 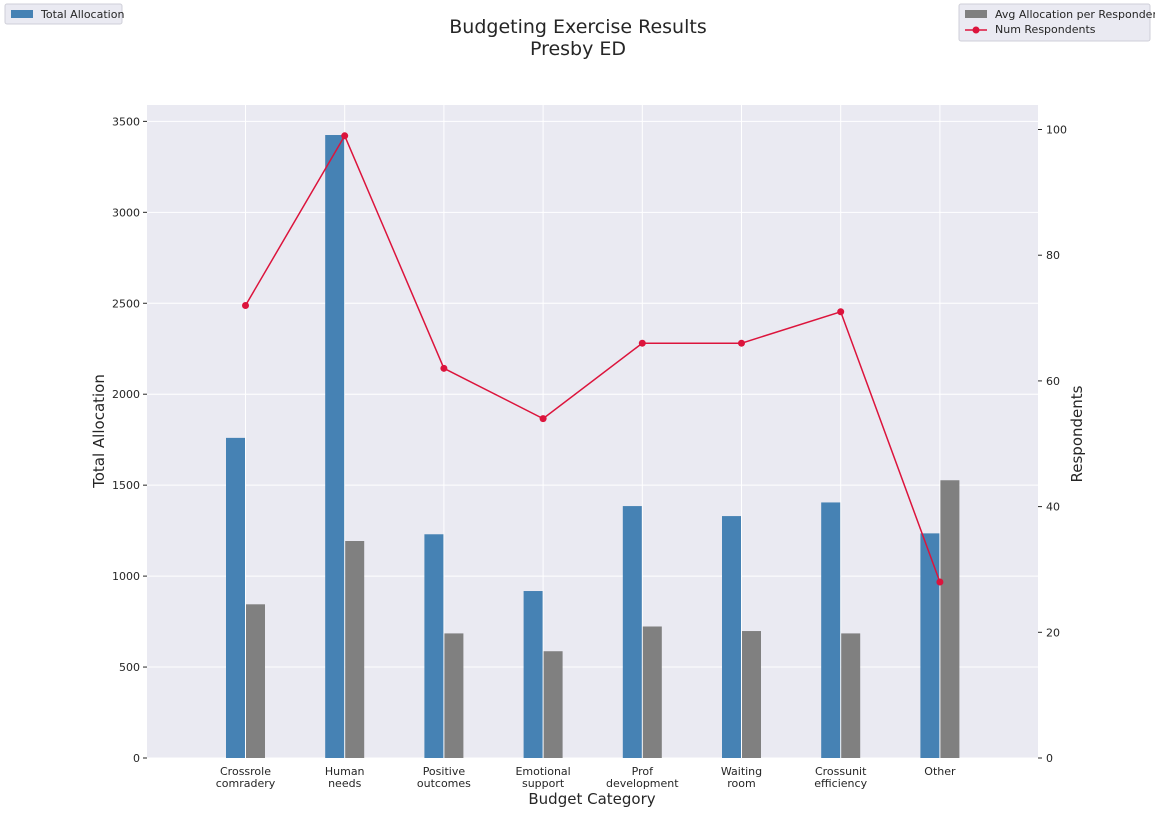 I want to click on x-tick-label: comradery, so click(x=246, y=783).